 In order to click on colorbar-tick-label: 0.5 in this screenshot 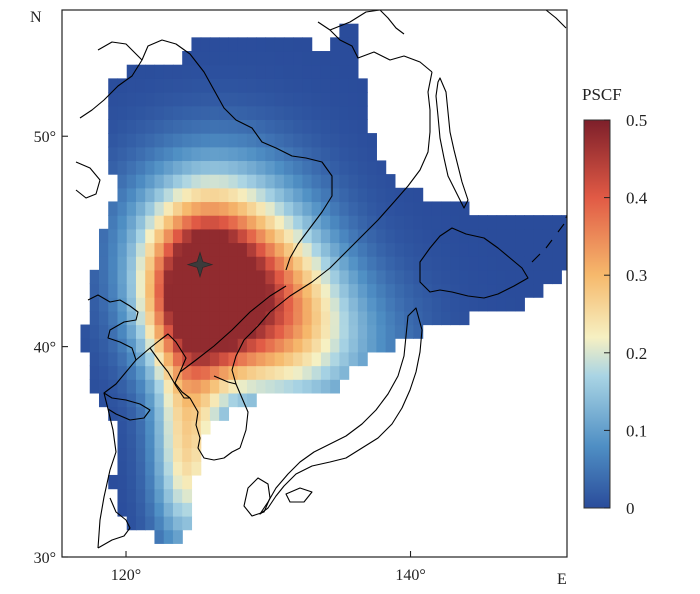, I will do `click(636, 120)`.